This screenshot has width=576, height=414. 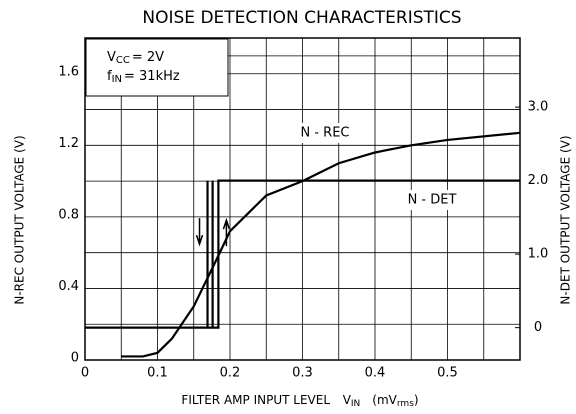 What do you see at coordinates (416, 400) in the screenshot?
I see `x-label-part: )` at bounding box center [416, 400].